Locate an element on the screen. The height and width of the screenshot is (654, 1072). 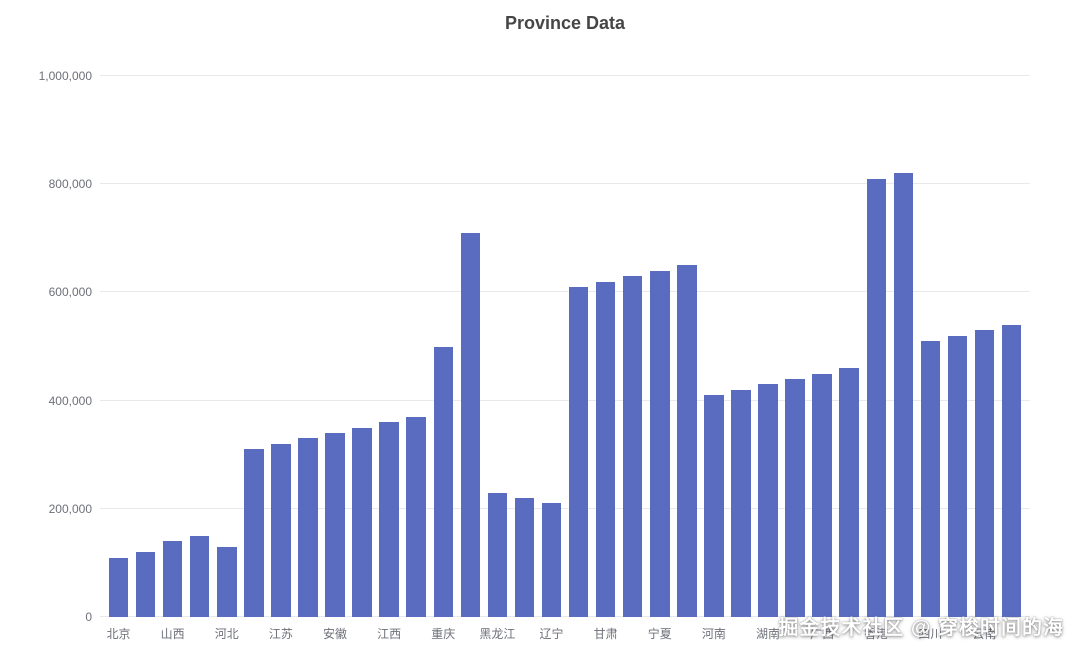
x-tick-label: 辽宁 is located at coordinates (551, 634).